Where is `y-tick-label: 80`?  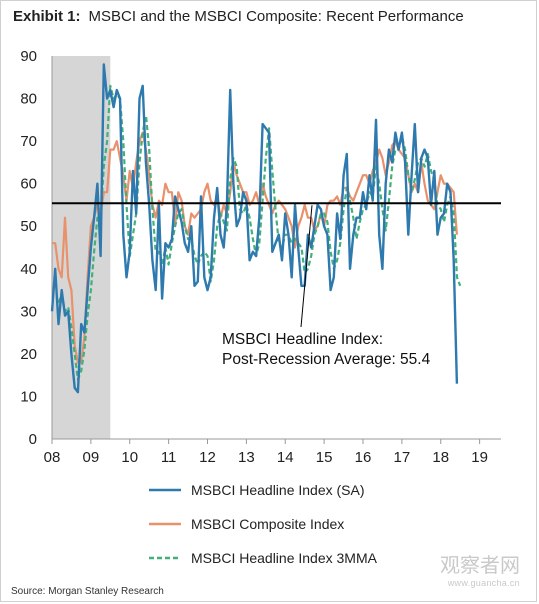
y-tick-label: 80 is located at coordinates (28, 99).